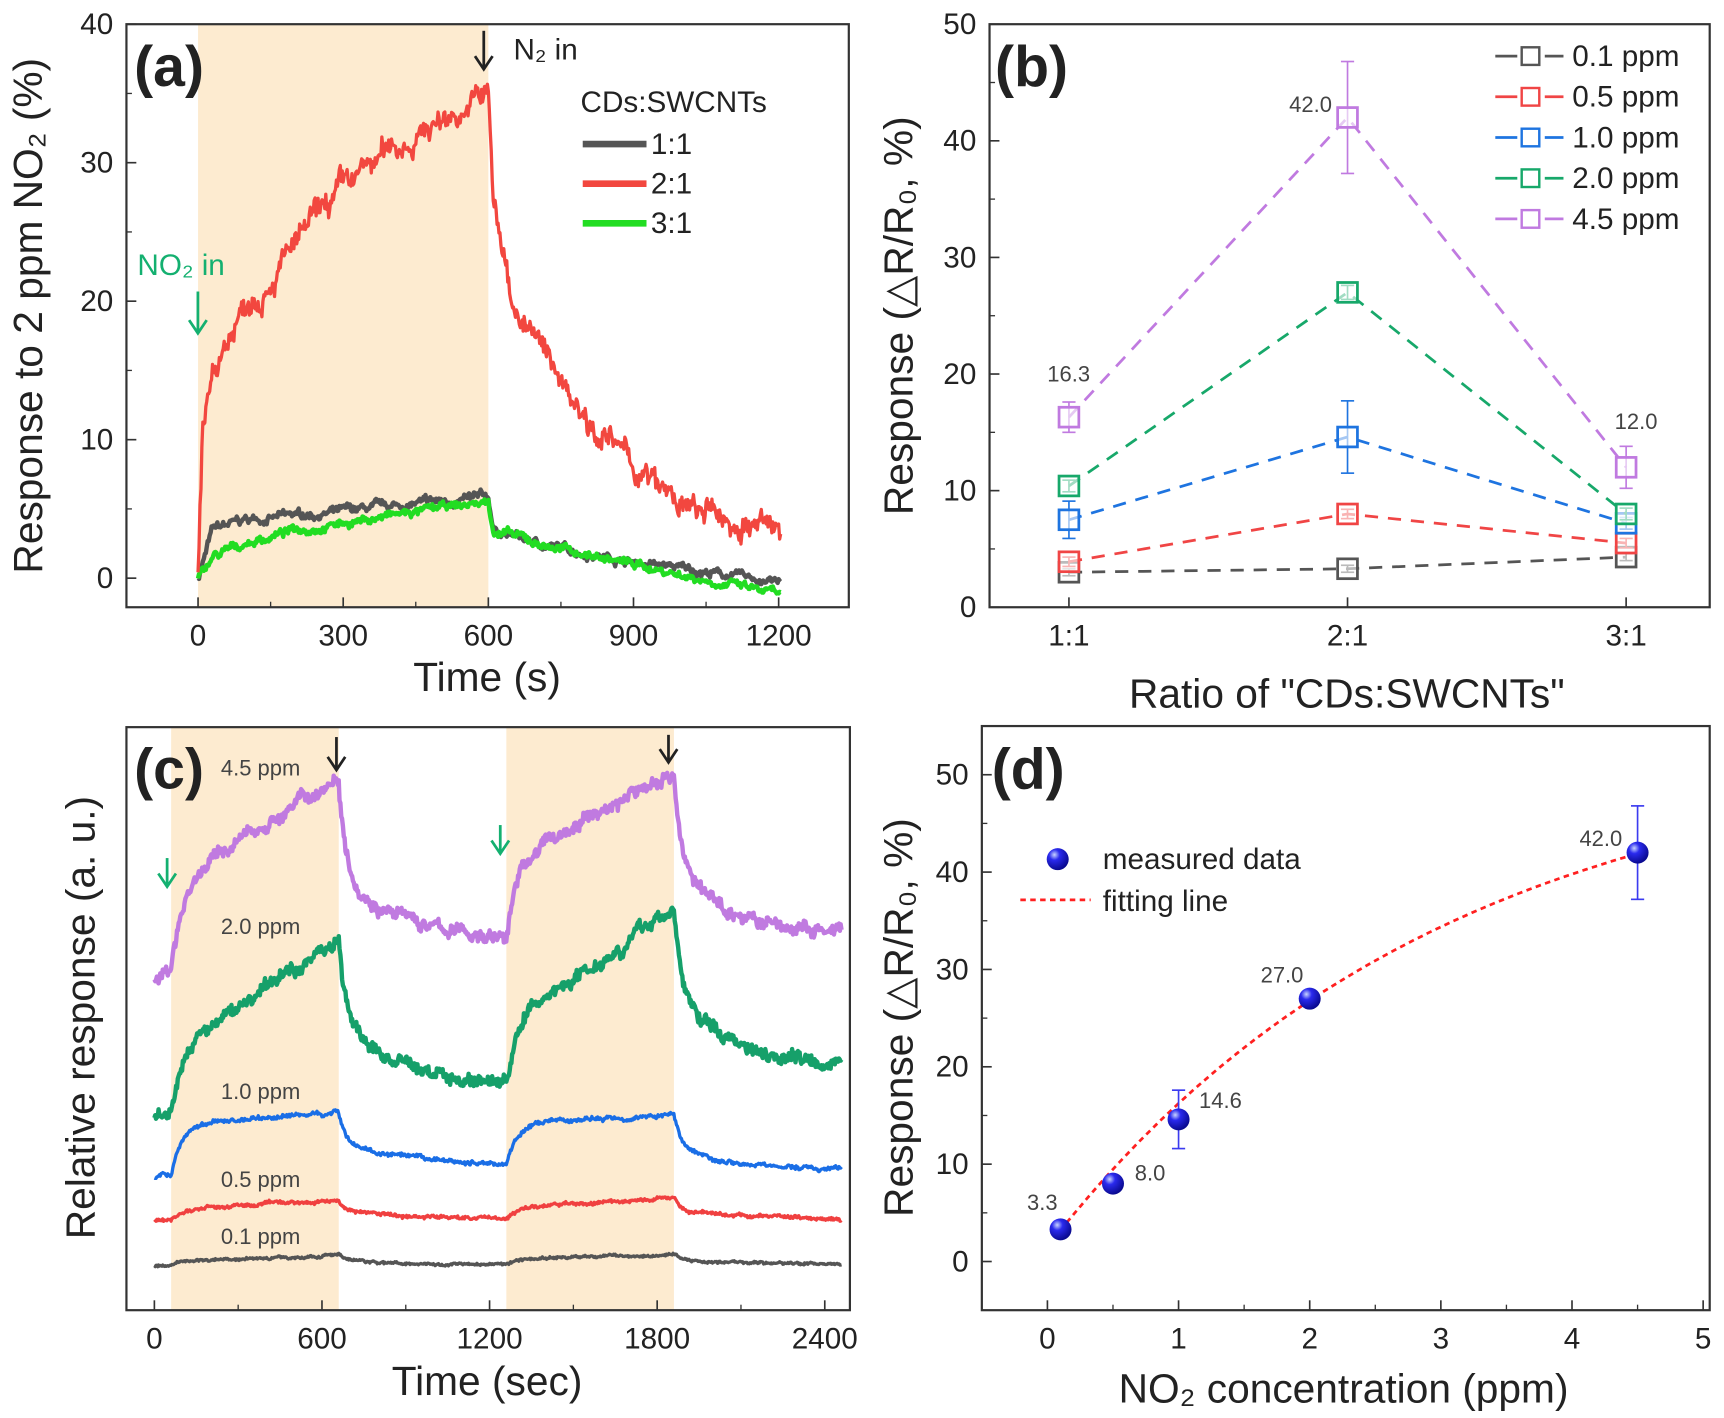 The height and width of the screenshot is (1418, 1724). I want to click on c-y-axis-title: Relative response (a. u.), so click(81, 1017).